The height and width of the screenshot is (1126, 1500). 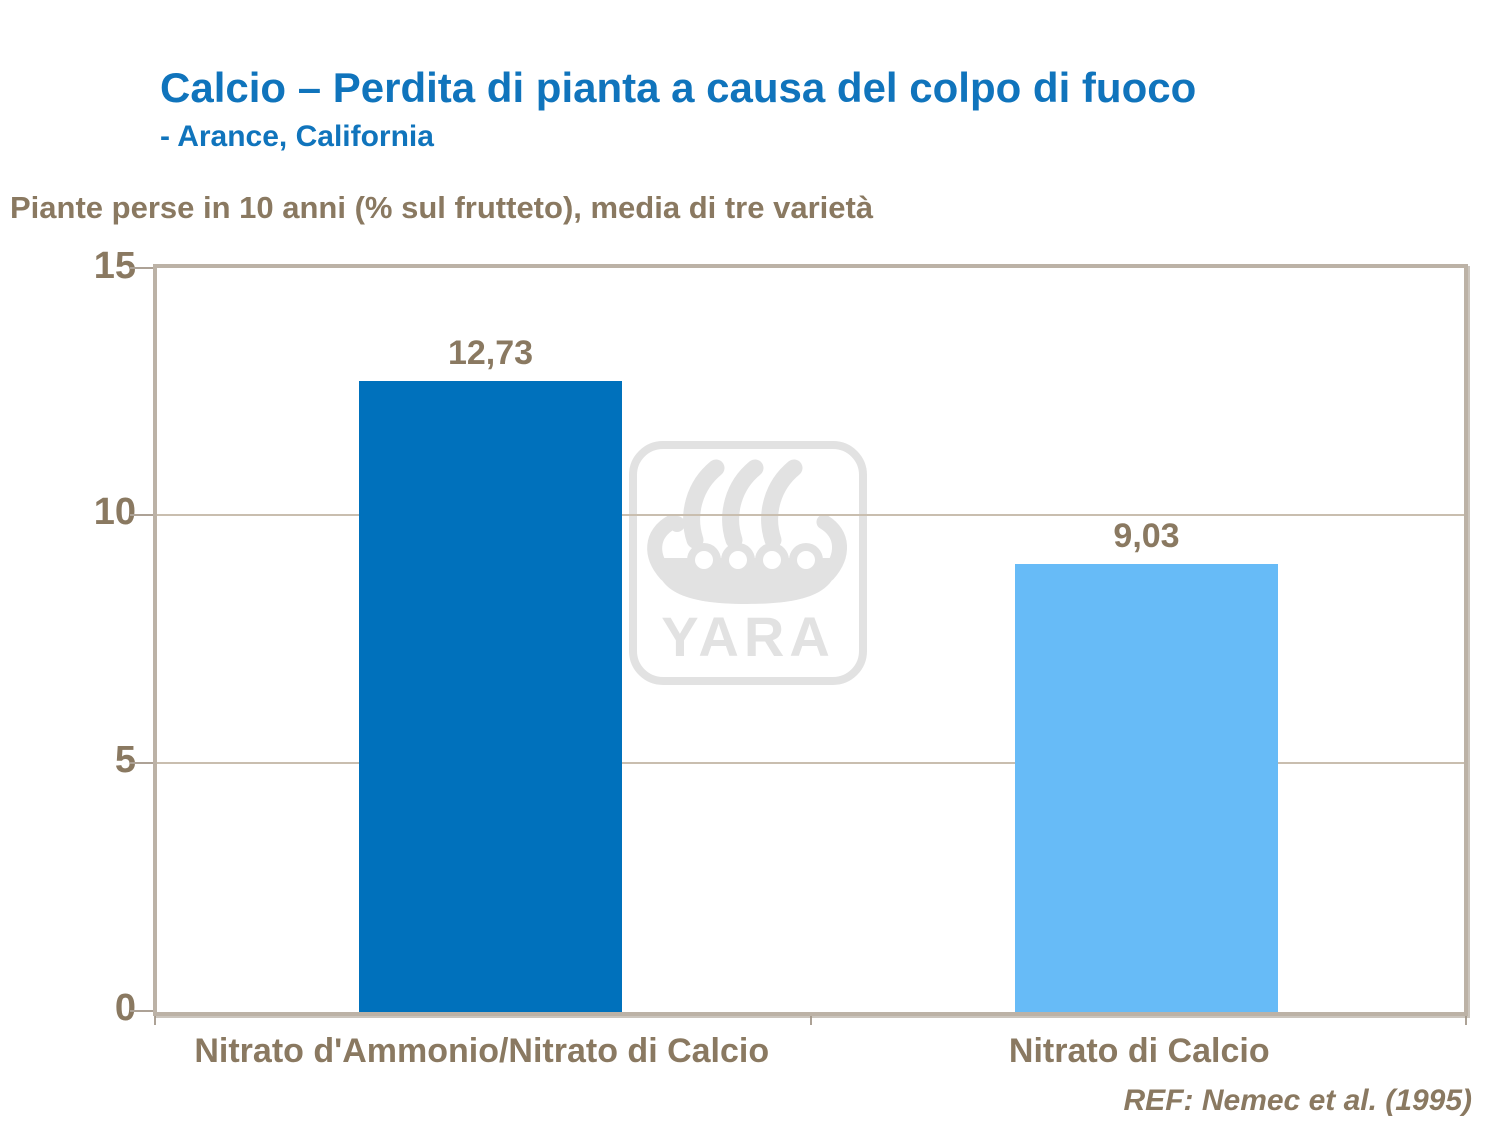 What do you see at coordinates (482, 1051) in the screenshot?
I see `x-label-nitrato-ammonio-calcio: Nitrato d'Ammonio/Nitrato di Calcio` at bounding box center [482, 1051].